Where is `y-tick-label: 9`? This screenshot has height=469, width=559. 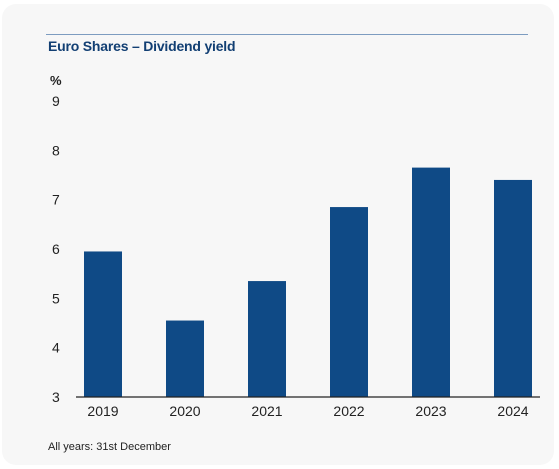
y-tick-label: 9 is located at coordinates (56, 101).